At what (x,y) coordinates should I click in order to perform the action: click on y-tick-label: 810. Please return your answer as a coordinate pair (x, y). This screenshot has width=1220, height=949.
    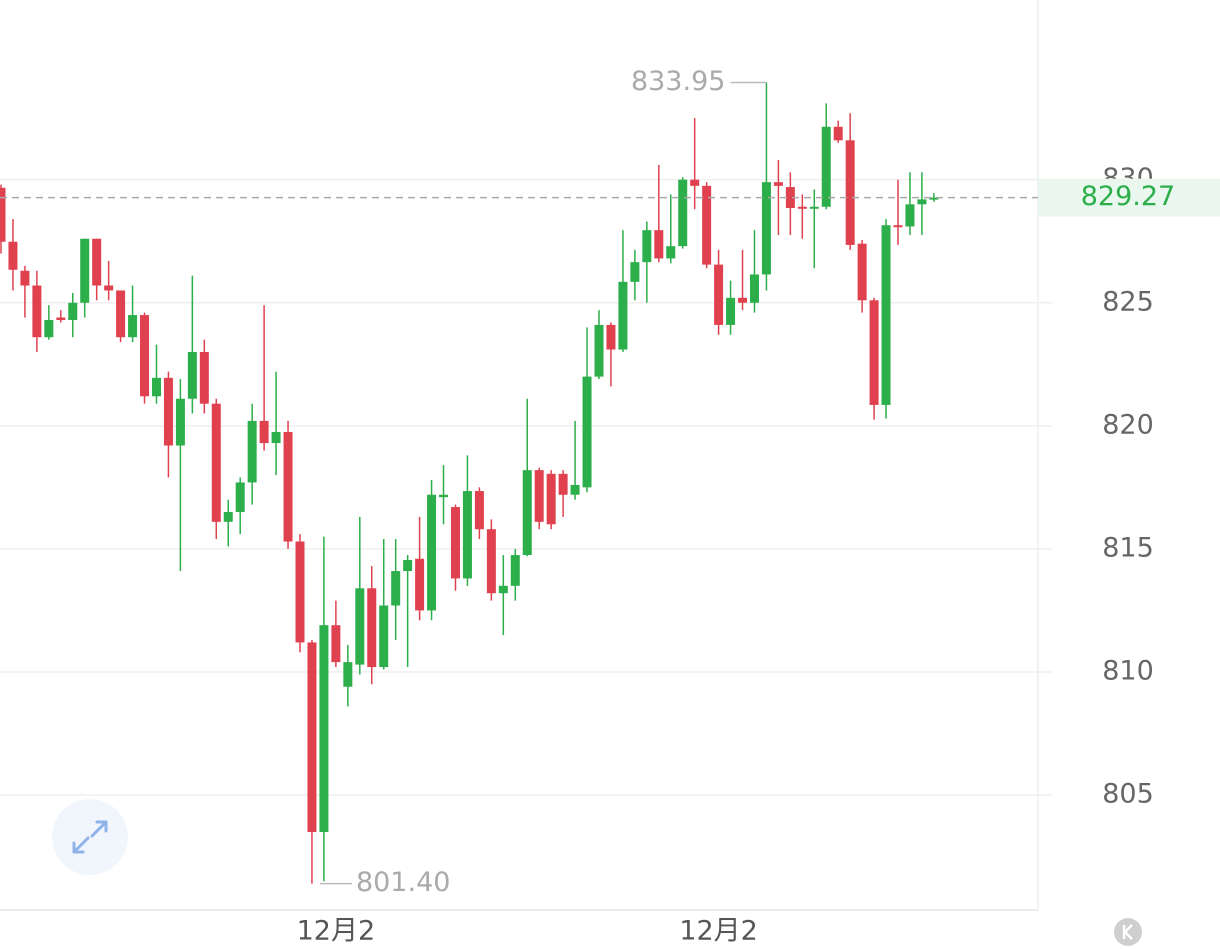
    Looking at the image, I should click on (1128, 670).